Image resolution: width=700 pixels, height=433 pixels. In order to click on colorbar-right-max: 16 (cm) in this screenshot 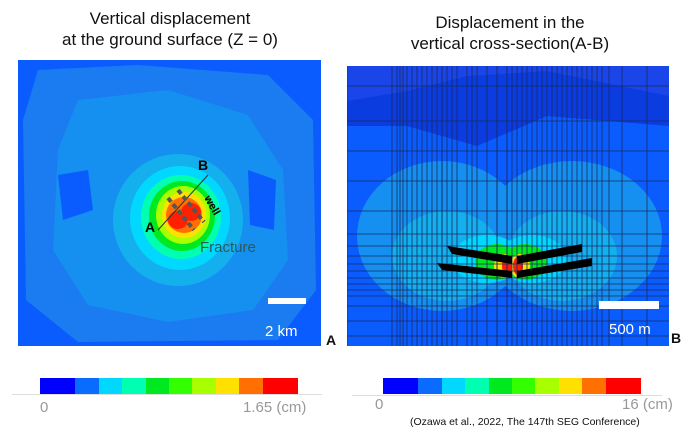, I will do `click(647, 404)`.